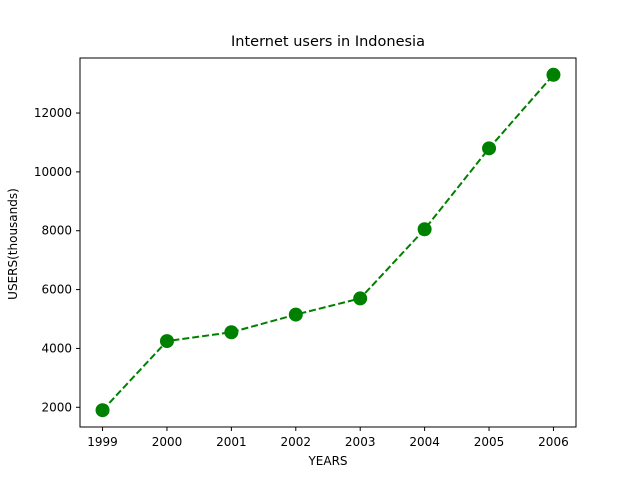 The image size is (640, 480). What do you see at coordinates (360, 442) in the screenshot?
I see `x-tick-label: 2003` at bounding box center [360, 442].